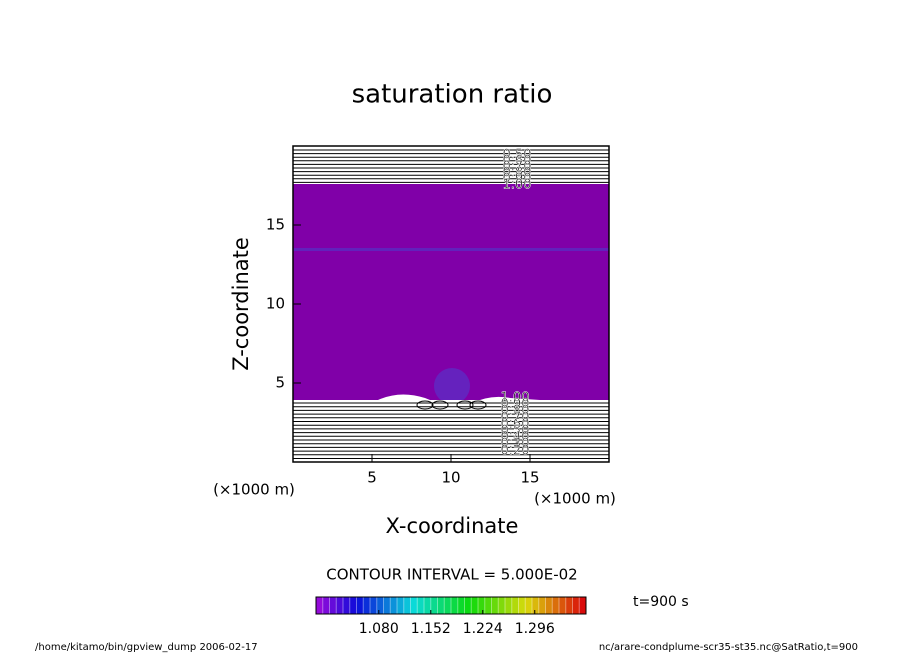 Image resolution: width=904 pixels, height=654 pixels. What do you see at coordinates (483, 629) in the screenshot?
I see `colorbar-tick-label: 1.224` at bounding box center [483, 629].